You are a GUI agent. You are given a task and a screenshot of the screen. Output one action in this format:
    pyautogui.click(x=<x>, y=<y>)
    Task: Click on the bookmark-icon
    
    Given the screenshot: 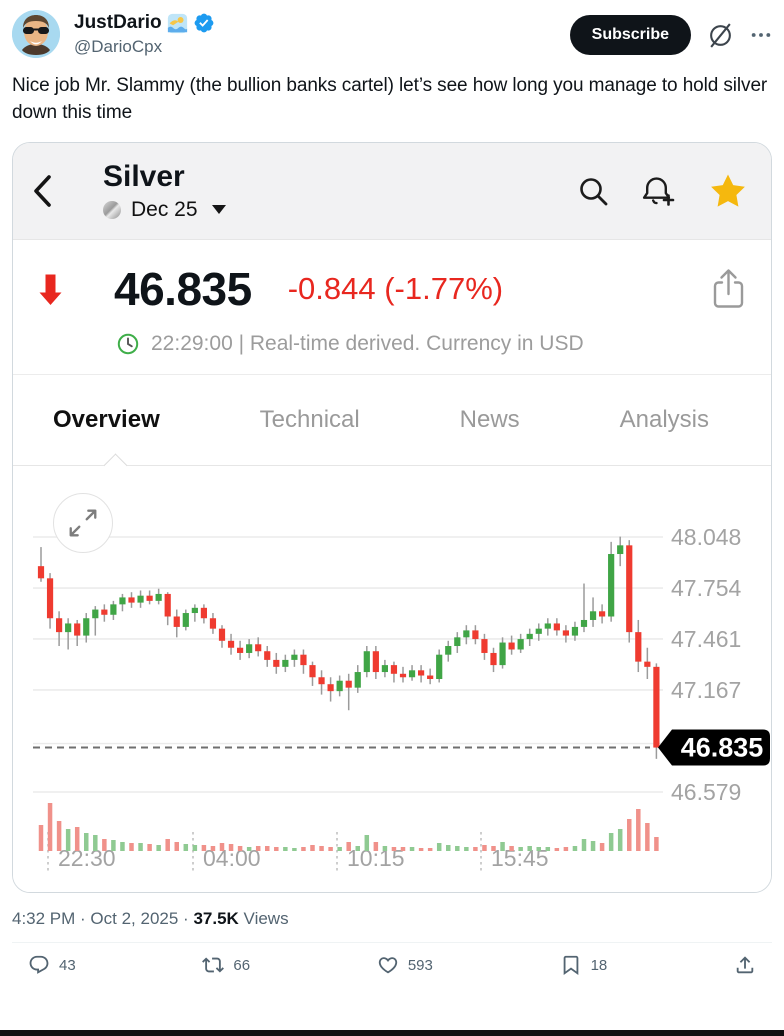 What is the action you would take?
    pyautogui.click(x=570, y=965)
    